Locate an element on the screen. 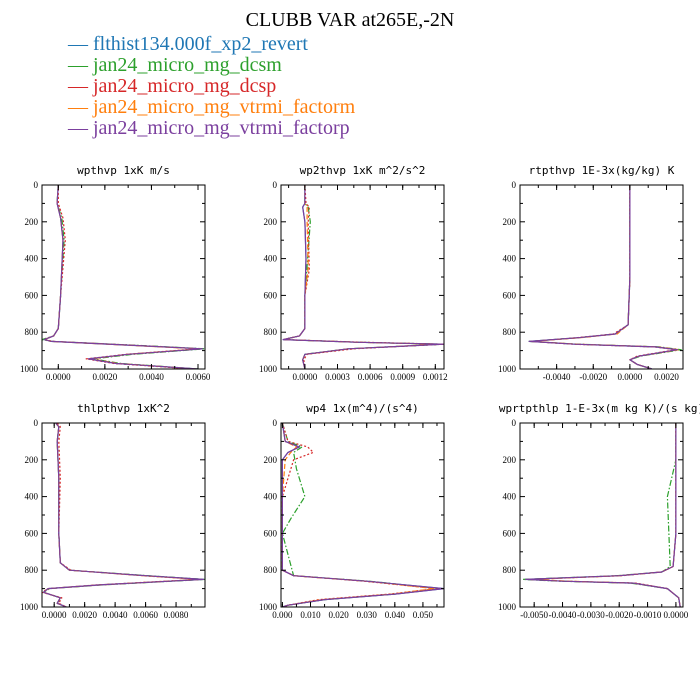 Image resolution: width=700 pixels, height=700 pixels. x-tick-label: 0.0040 is located at coordinates (115, 615).